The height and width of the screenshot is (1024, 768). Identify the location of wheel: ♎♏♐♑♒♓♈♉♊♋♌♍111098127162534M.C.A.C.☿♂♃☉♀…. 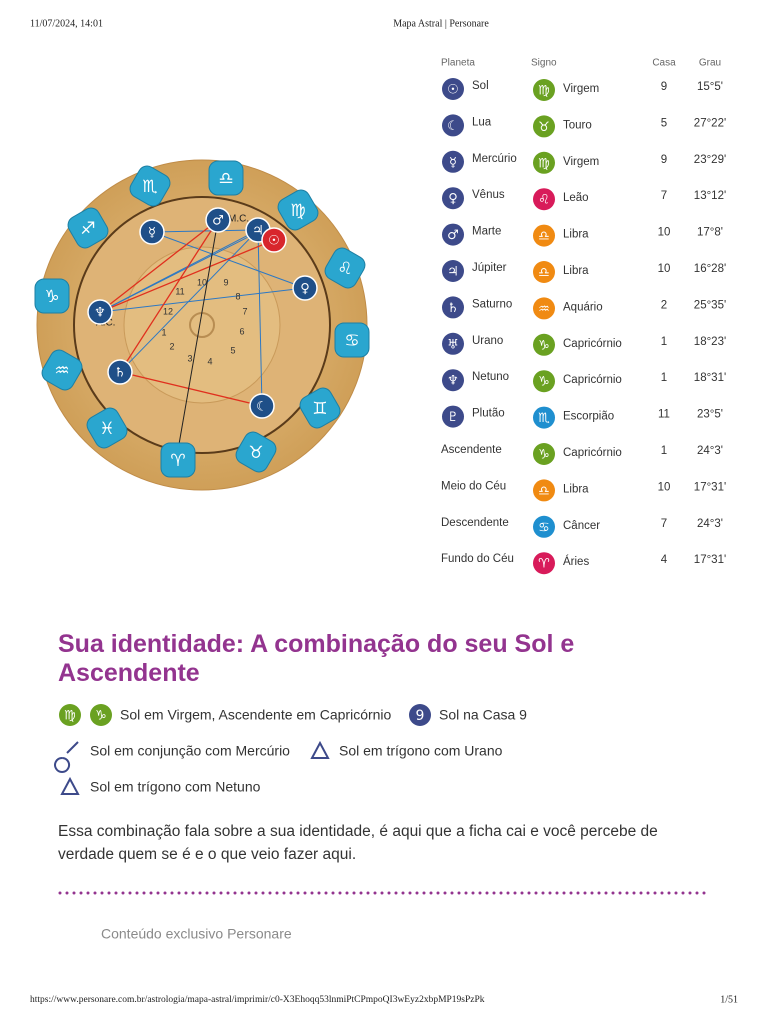
(202, 325).